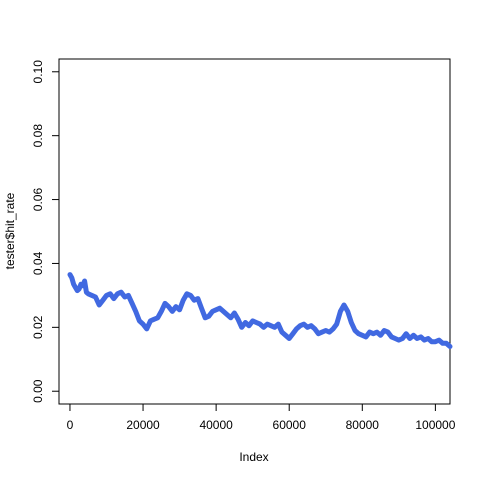  I want to click on x-tick-label: 20000, so click(143, 425).